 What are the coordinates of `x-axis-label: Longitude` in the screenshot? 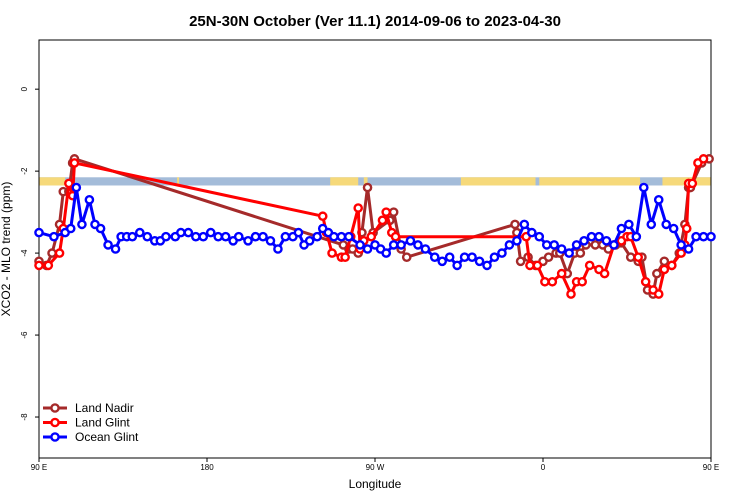 It's located at (375, 484).